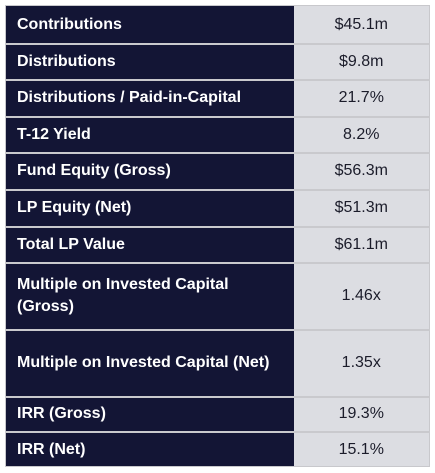 Image resolution: width=435 pixels, height=473 pixels. What do you see at coordinates (149, 297) in the screenshot?
I see `metric-label: Multiple on Invested Capital (Gross)` at bounding box center [149, 297].